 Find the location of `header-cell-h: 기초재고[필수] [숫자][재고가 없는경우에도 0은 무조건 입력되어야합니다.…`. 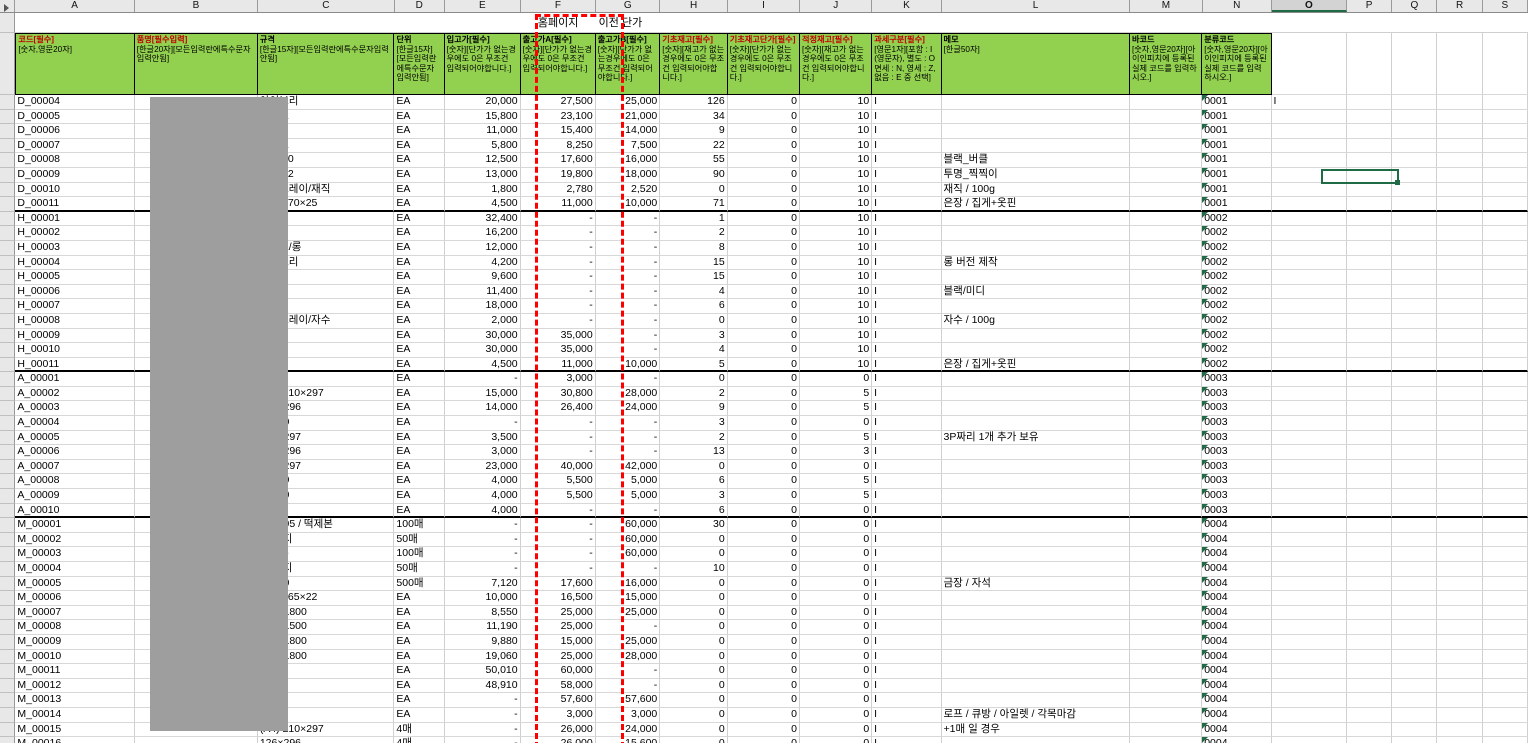

header-cell-h: 기초재고[필수] [숫자][재고가 없는경우에도 0은 무조건 입력되어야합니다.… is located at coordinates (694, 64).